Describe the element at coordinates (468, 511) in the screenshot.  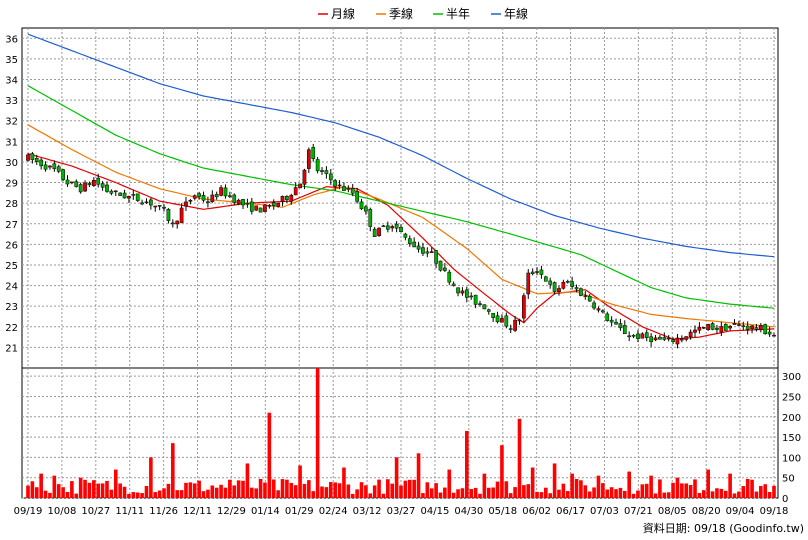
I see `date-tick-label: 04/30` at that location.